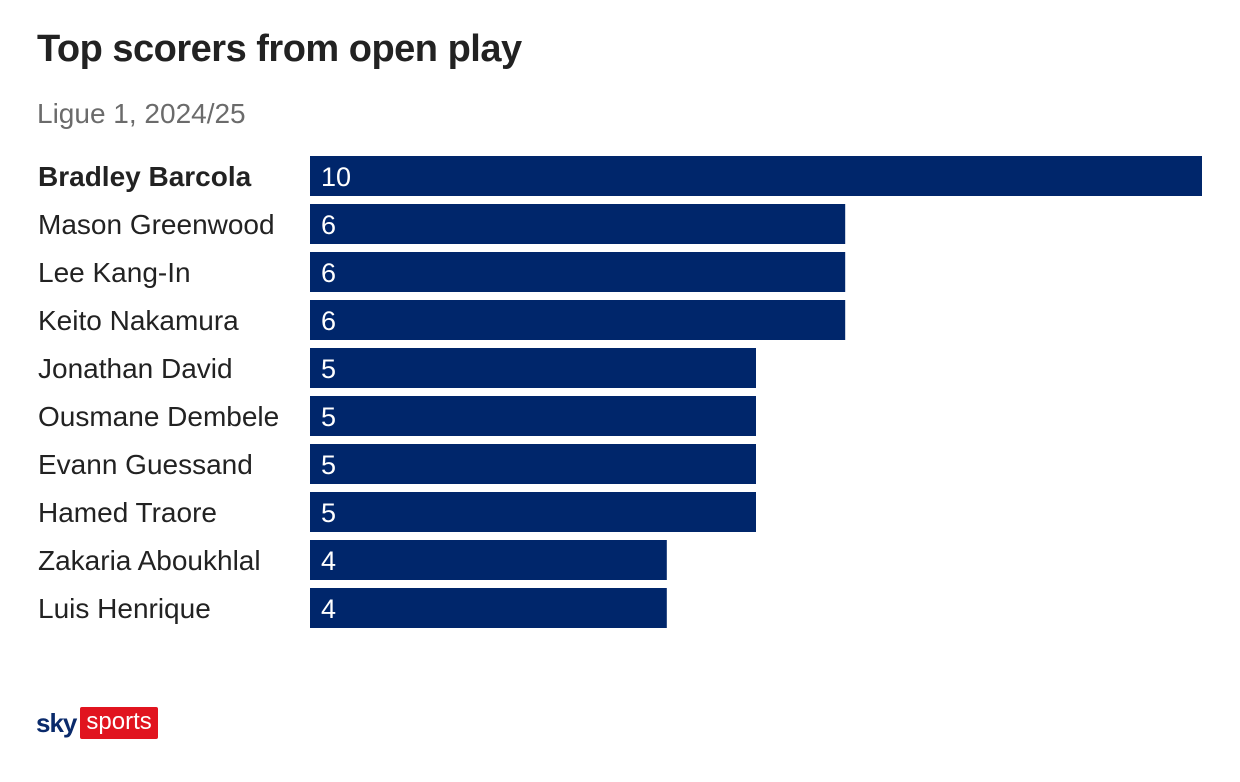 Image resolution: width=1240 pixels, height=782 pixels. What do you see at coordinates (124, 608) in the screenshot?
I see `bar-label: Luis Henrique` at bounding box center [124, 608].